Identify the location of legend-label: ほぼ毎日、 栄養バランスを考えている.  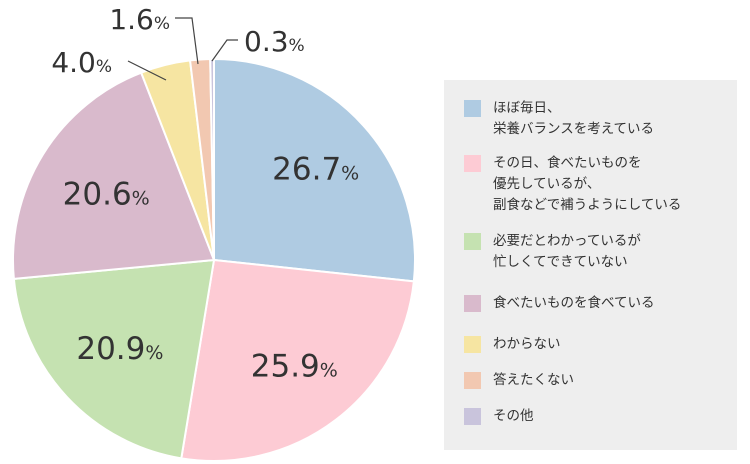
(574, 118).